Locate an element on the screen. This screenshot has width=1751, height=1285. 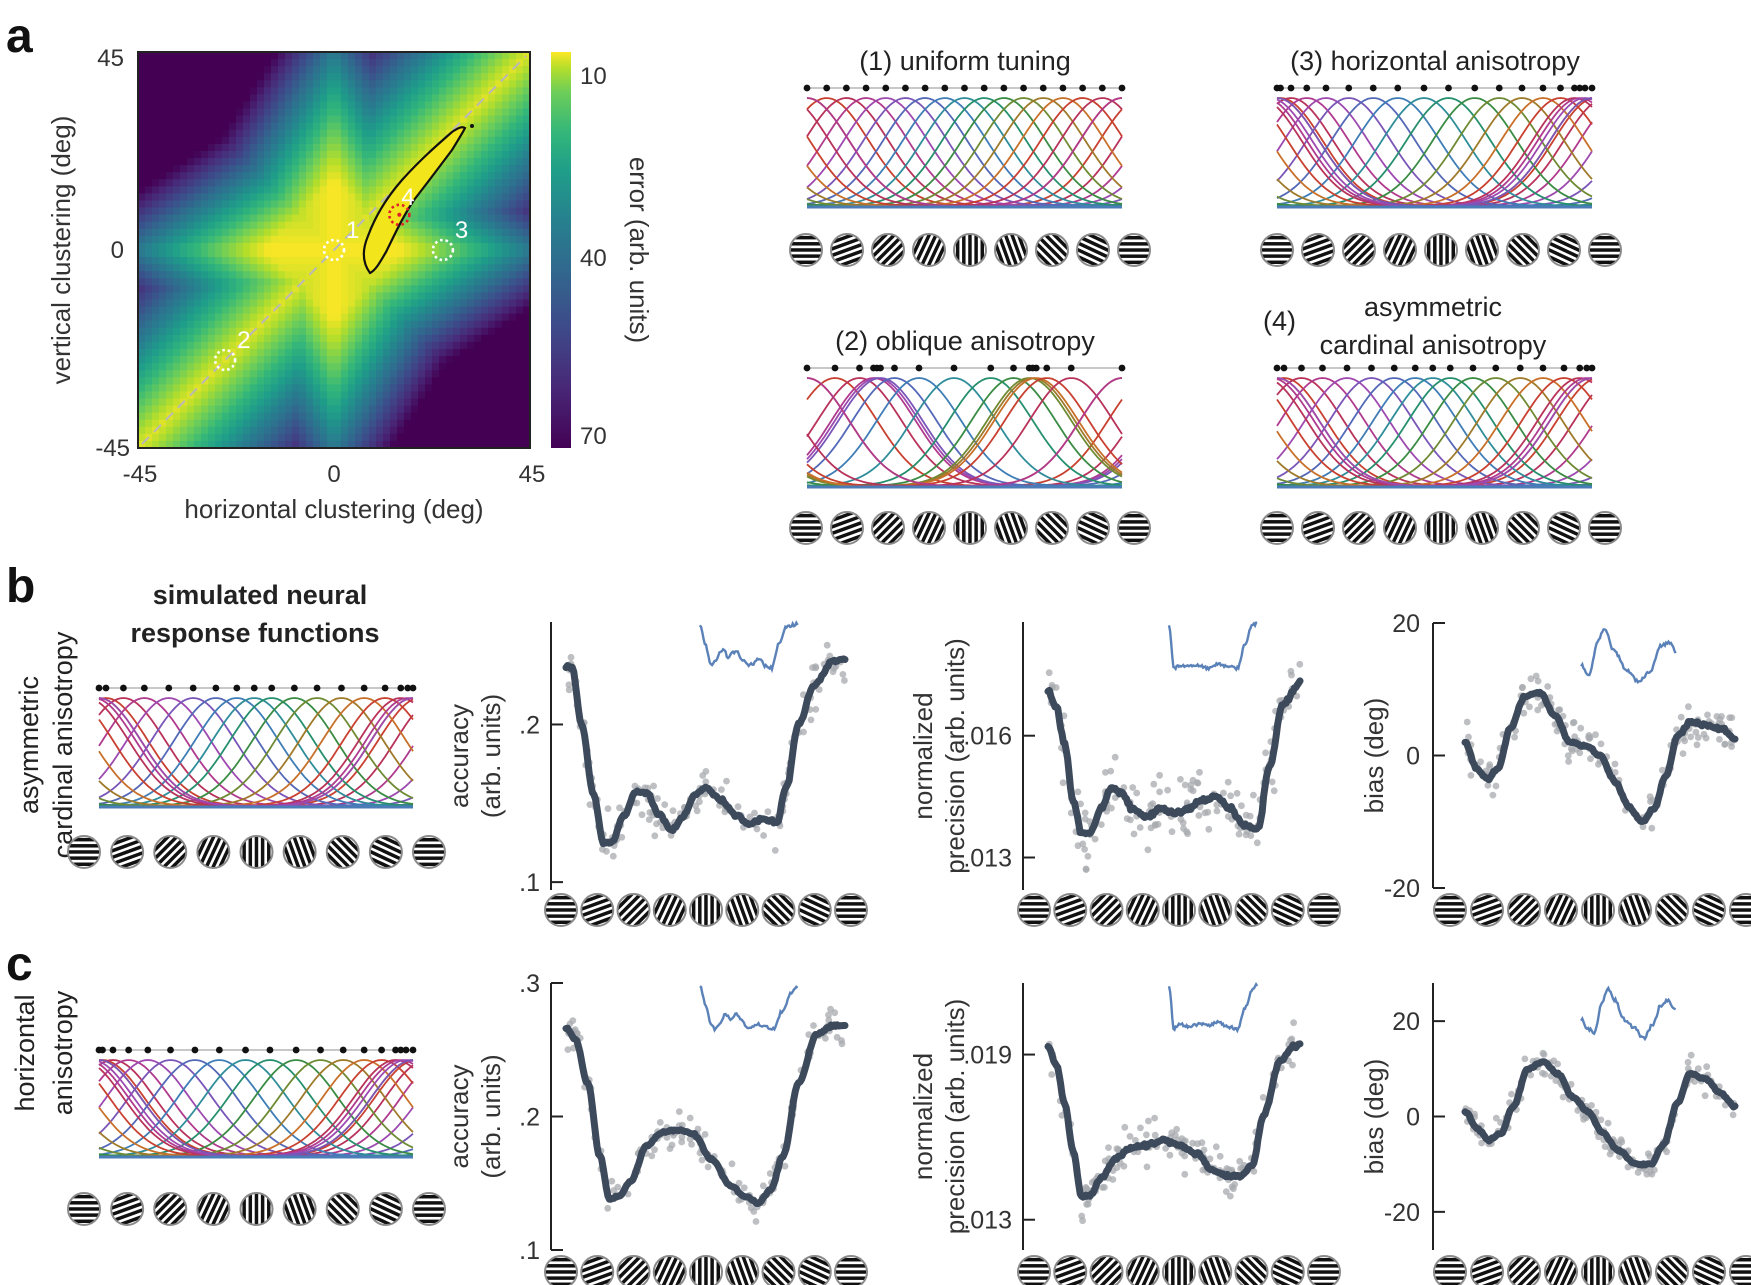
heatmap-xlabel: horizontal clustering (deg) is located at coordinates (333, 509).